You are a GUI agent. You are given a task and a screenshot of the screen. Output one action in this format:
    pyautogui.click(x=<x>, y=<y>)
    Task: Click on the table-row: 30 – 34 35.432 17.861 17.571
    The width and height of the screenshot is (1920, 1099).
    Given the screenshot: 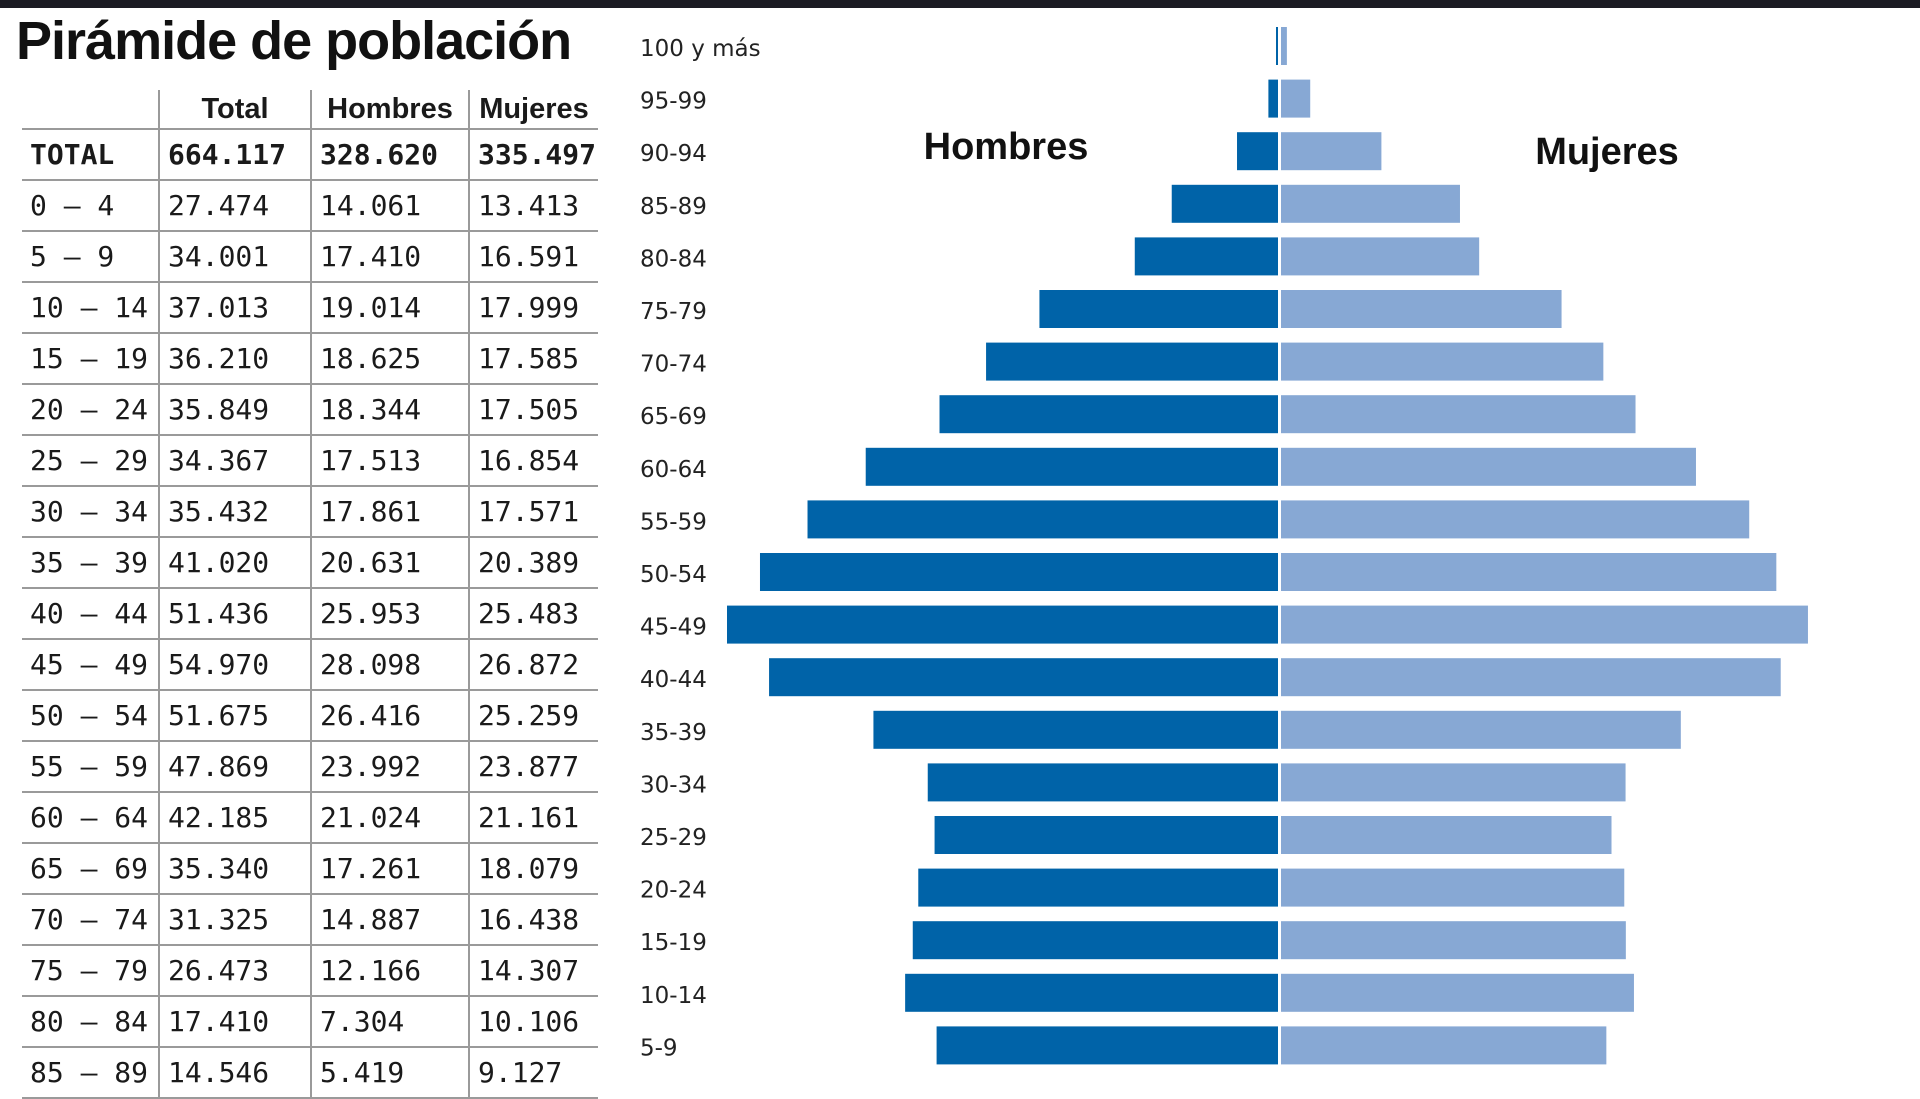 What is the action you would take?
    pyautogui.click(x=310, y=512)
    